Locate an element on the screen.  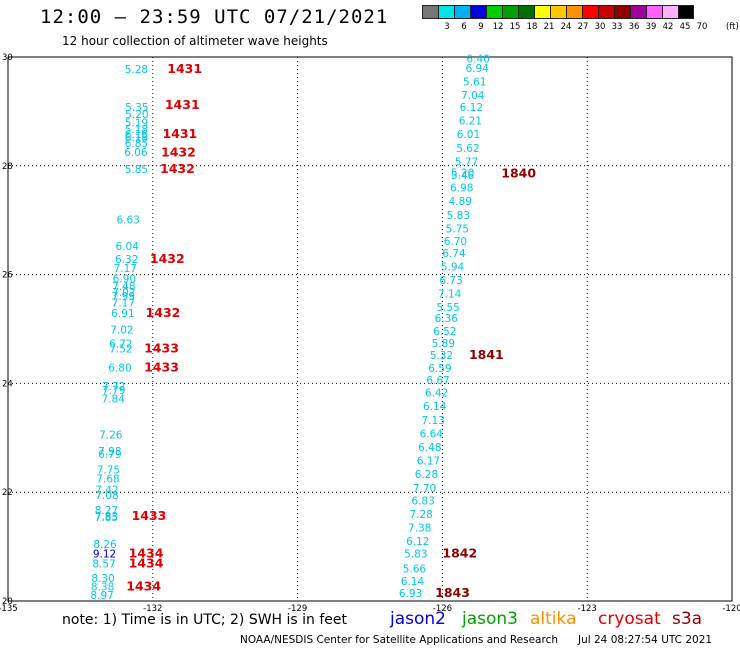
swh-label: 7.83 is located at coordinates (106, 517).